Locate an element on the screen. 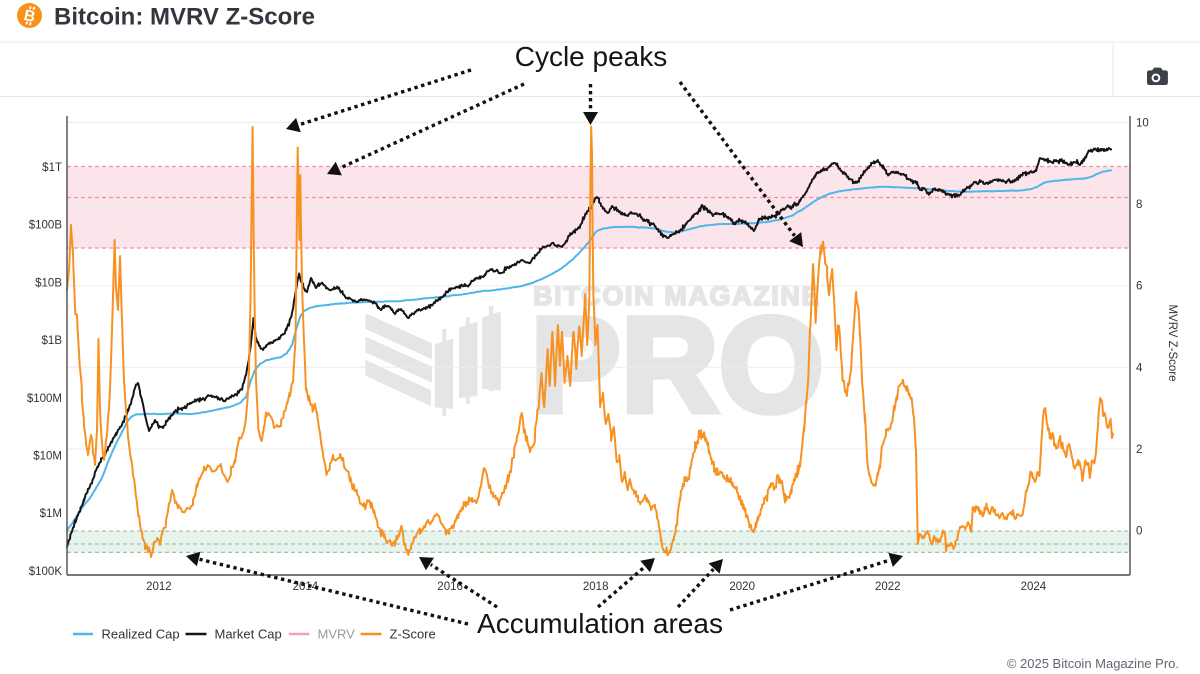  svg-text: 2018 is located at coordinates (596, 587).